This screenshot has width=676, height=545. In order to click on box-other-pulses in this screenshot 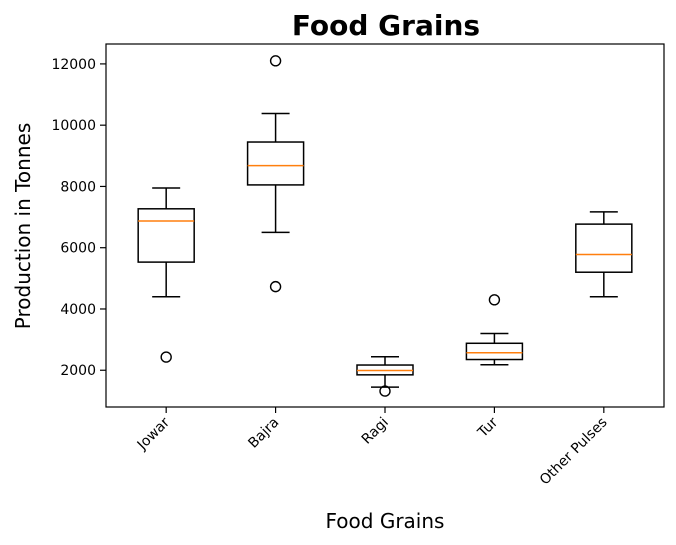, I will do `click(604, 254)`.